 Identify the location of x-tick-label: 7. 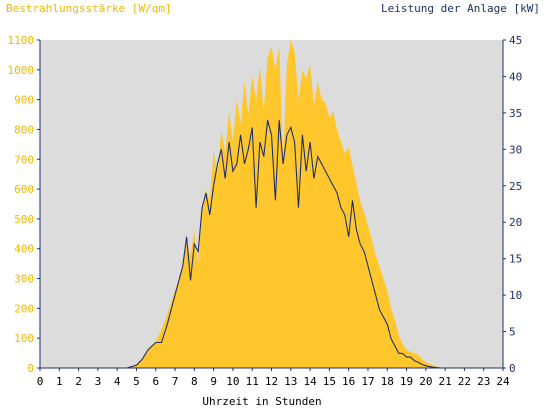
(175, 381).